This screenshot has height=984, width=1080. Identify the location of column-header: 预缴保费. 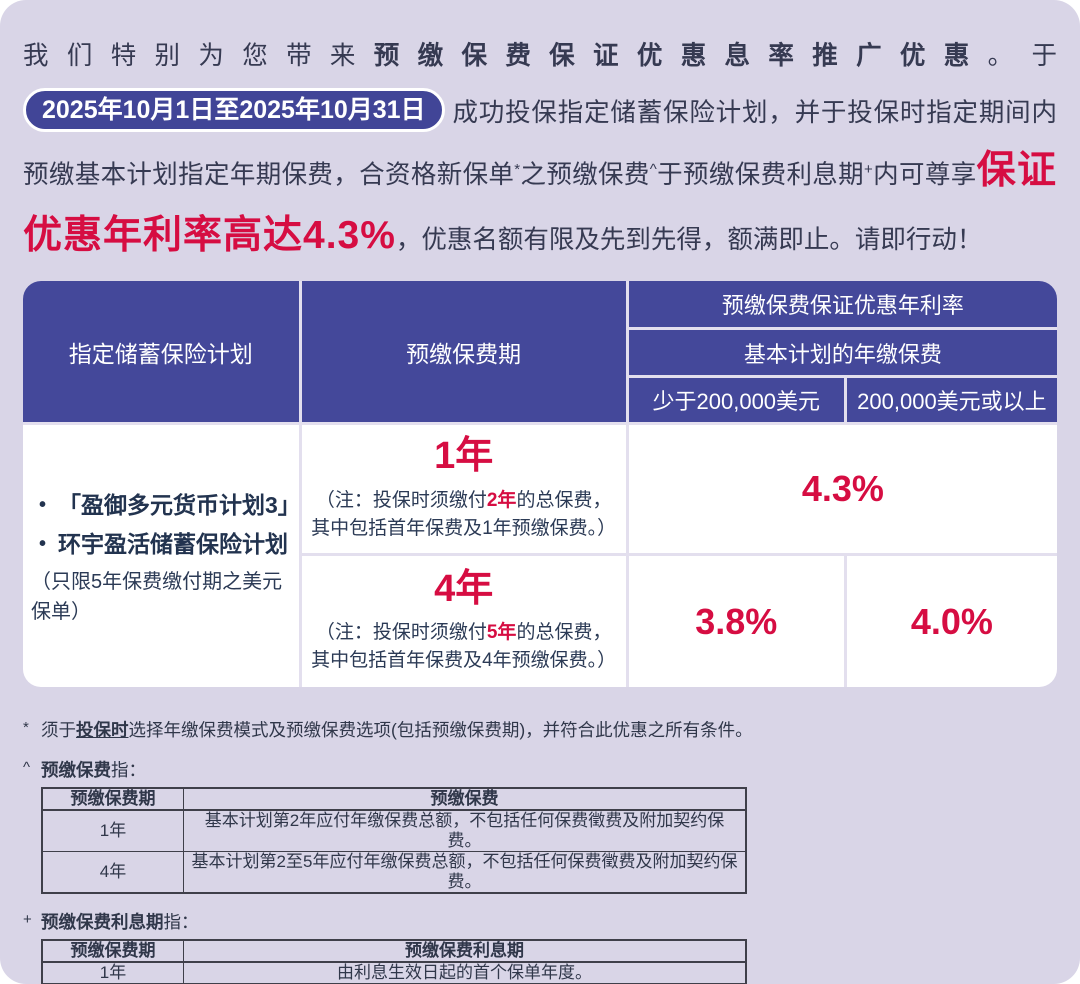
(465, 799).